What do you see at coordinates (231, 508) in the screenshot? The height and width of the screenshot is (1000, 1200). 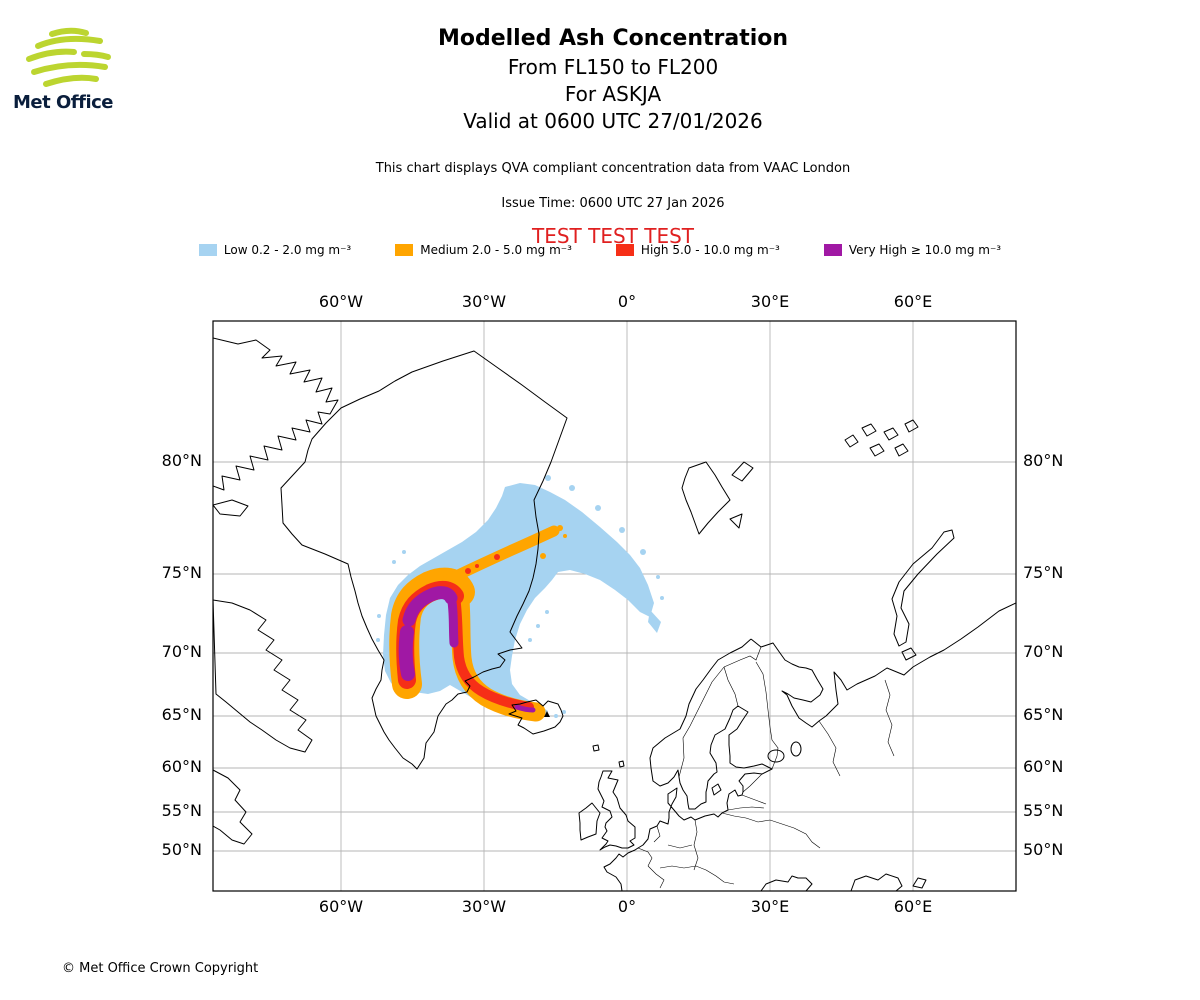 I see `coast-arctic-island` at bounding box center [231, 508].